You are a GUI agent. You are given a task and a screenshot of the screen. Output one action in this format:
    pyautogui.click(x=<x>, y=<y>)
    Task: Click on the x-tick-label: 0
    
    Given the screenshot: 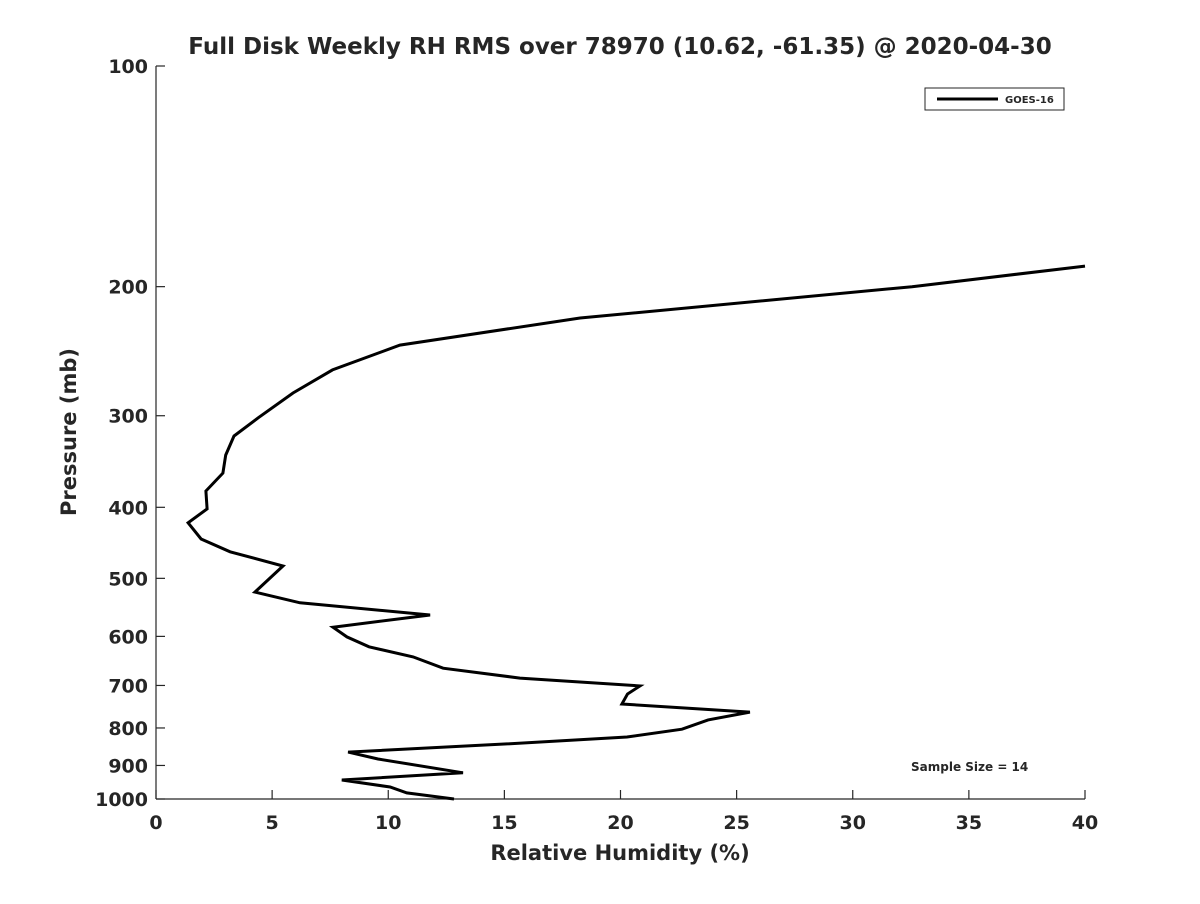 What is the action you would take?
    pyautogui.click(x=155, y=823)
    